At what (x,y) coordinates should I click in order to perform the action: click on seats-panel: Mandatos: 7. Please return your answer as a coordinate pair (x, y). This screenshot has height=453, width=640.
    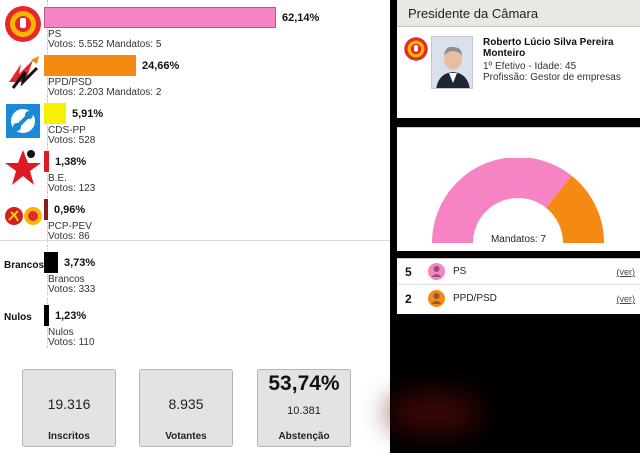
    Looking at the image, I should click on (518, 189).